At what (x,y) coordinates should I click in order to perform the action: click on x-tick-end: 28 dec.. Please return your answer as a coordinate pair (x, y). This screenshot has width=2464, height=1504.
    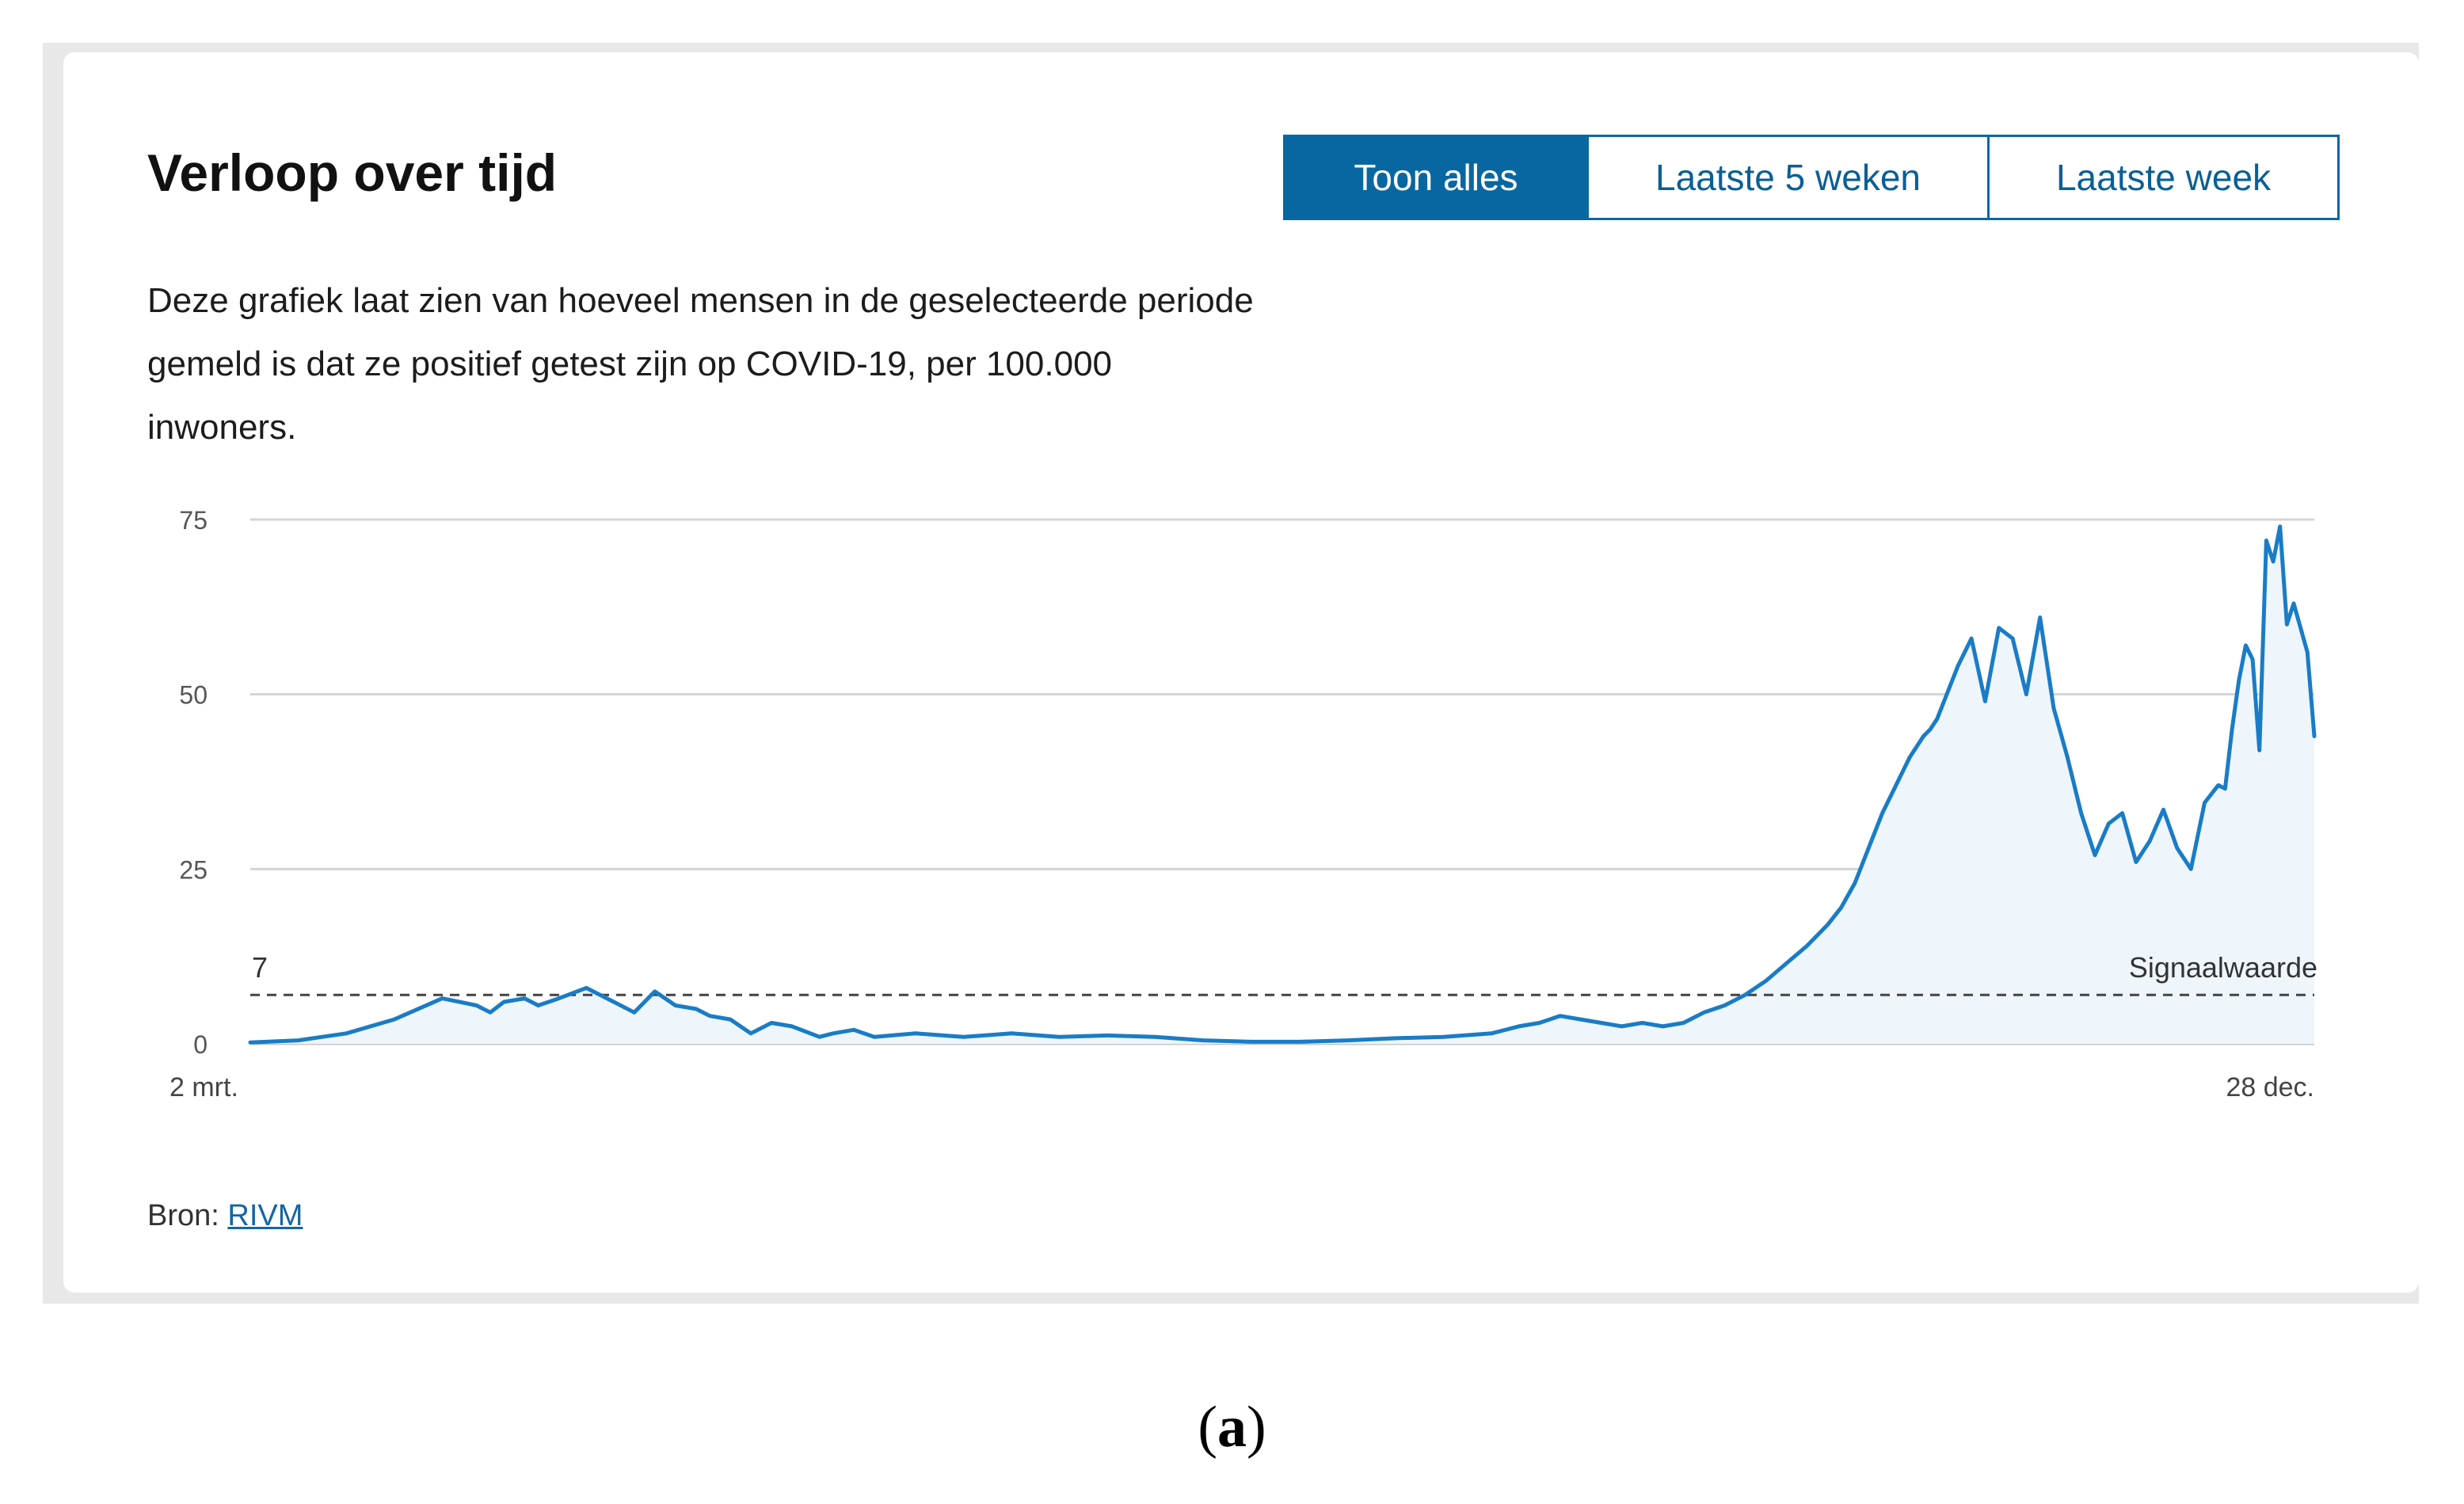
    Looking at the image, I should click on (2270, 1087).